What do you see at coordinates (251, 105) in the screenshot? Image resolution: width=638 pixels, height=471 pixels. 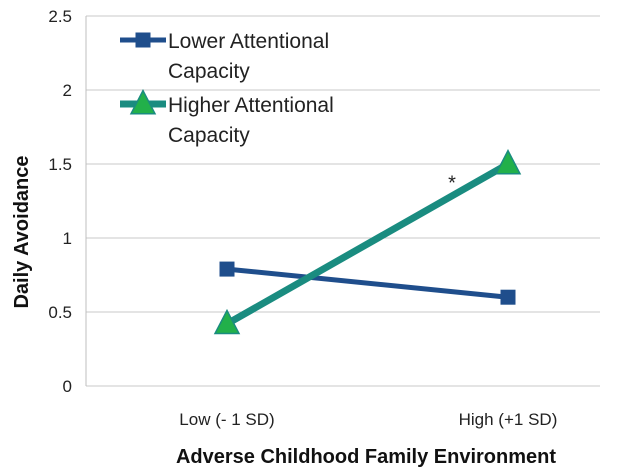 I see `legend-label: Higher Attentional` at bounding box center [251, 105].